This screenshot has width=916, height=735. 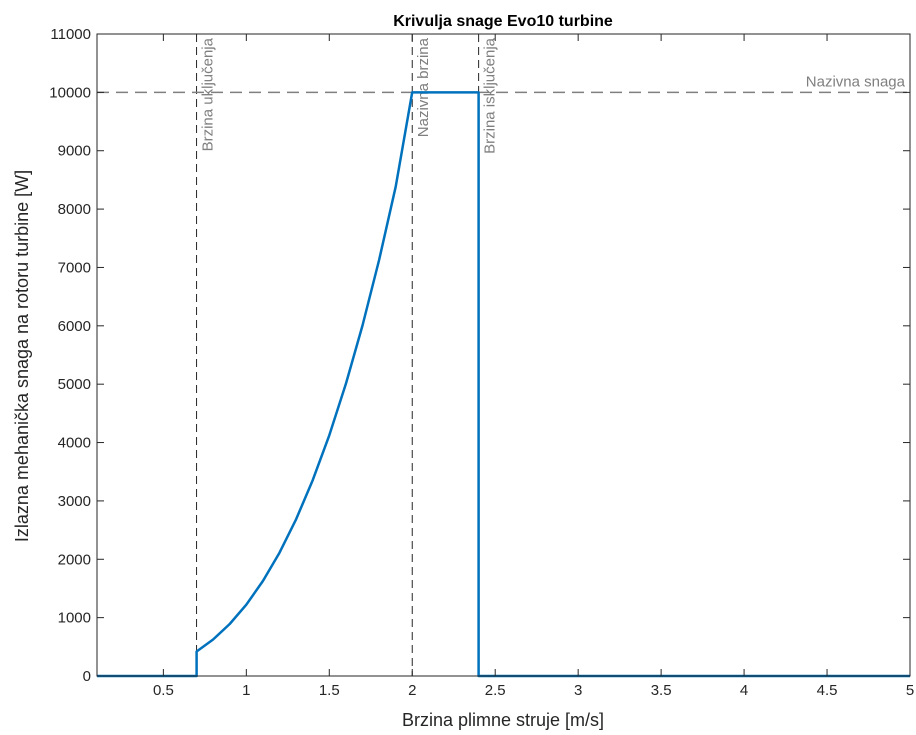 I want to click on y-tick-label: 4000, so click(x=74, y=443).